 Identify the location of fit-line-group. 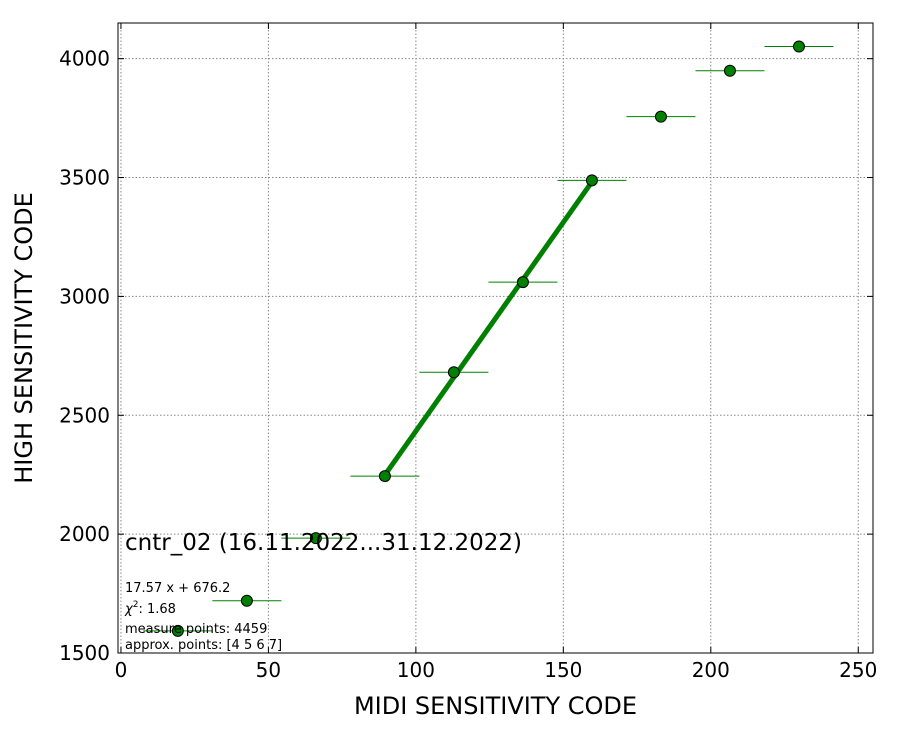
(488, 328).